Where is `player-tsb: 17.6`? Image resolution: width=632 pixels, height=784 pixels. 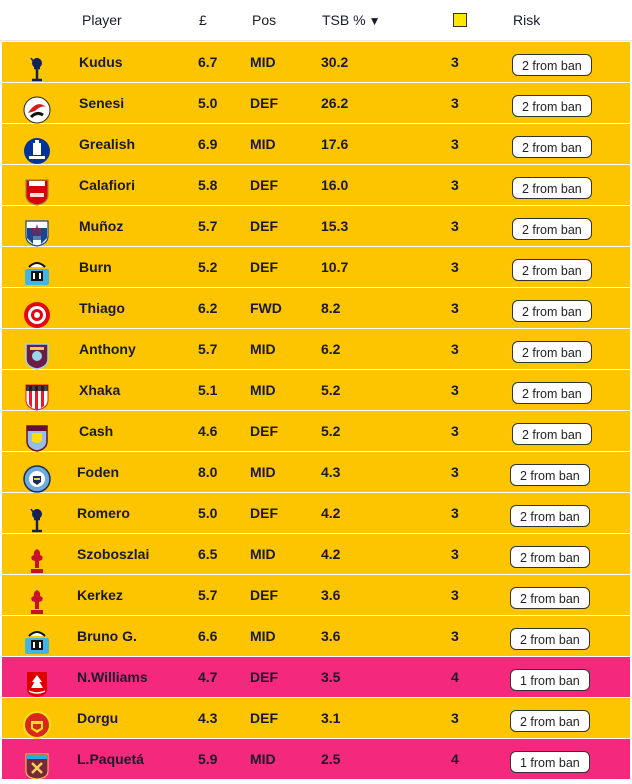
player-tsb: 17.6 is located at coordinates (335, 144).